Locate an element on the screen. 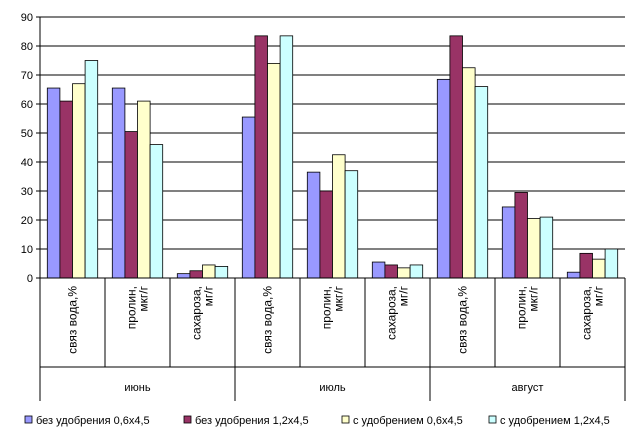 The image size is (637, 446). legend-label: без удобрения 1,2х4,5 is located at coordinates (252, 421).